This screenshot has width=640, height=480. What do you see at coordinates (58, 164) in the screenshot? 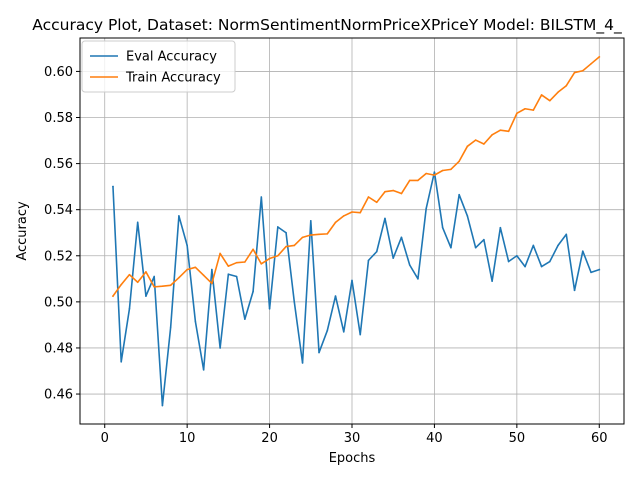
I see `y-tick-label: 0.56` at bounding box center [58, 164].